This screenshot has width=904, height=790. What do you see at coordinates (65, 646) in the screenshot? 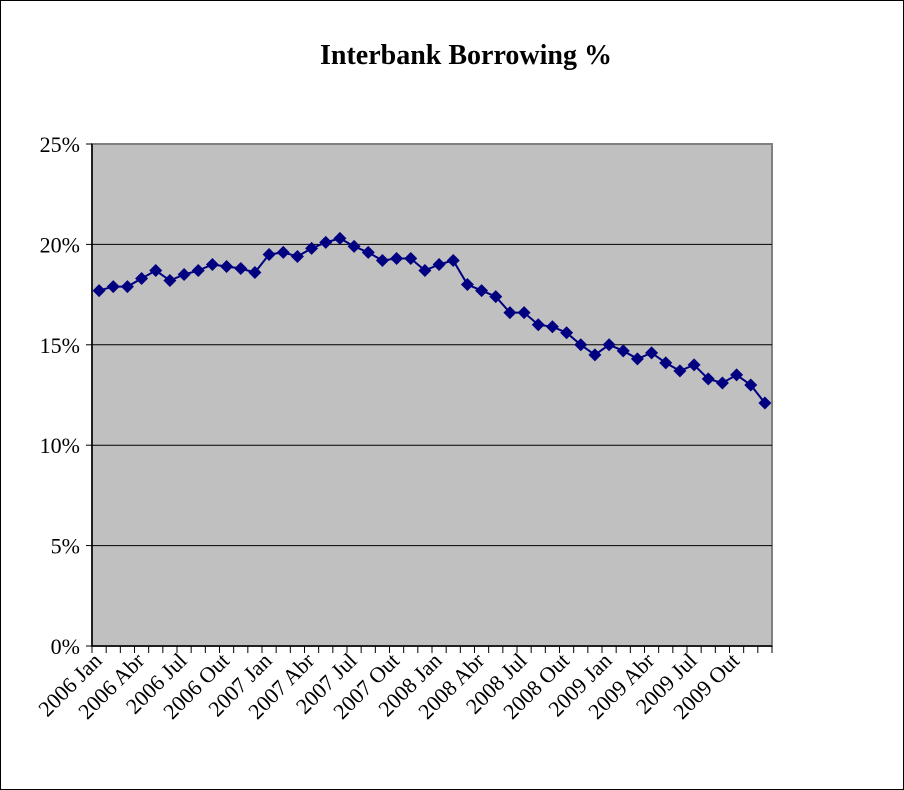
I see `y-tick-label: 0%` at bounding box center [65, 646].